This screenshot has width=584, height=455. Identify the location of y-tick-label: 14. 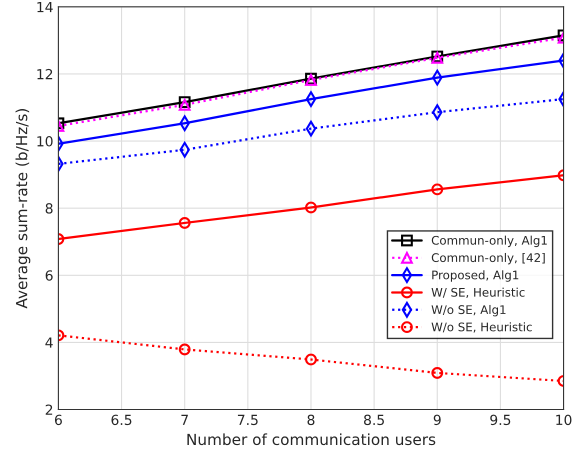
(45, 7).